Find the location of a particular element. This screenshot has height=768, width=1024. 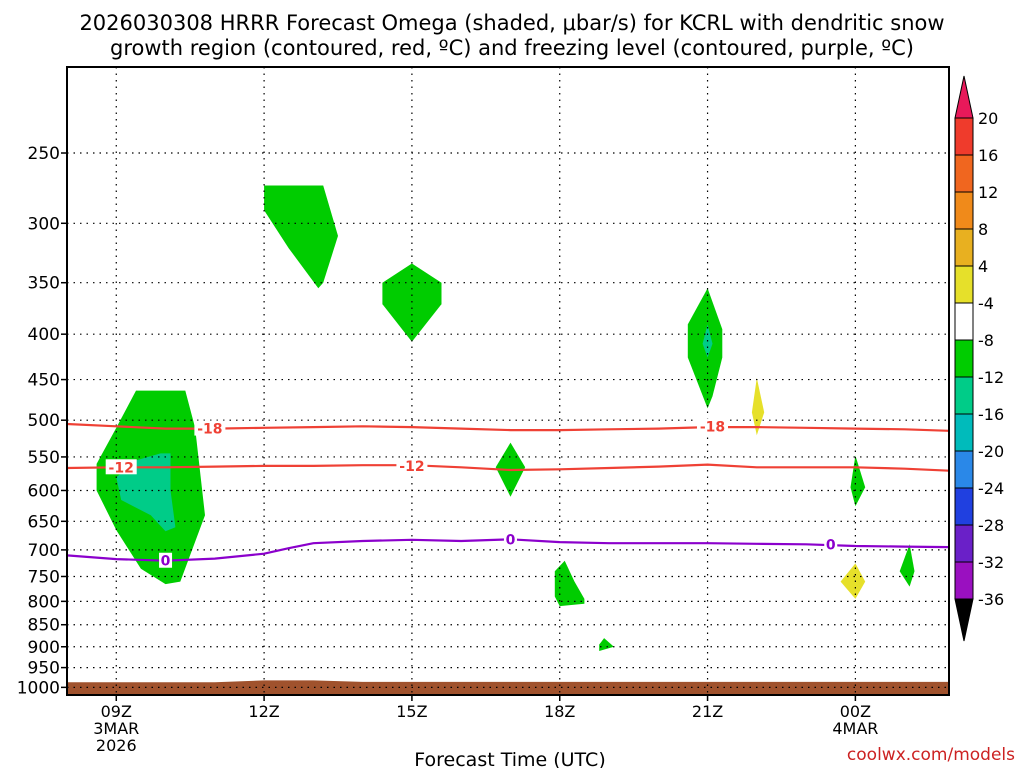

y-tick-label-400: 400 is located at coordinates (44, 335).